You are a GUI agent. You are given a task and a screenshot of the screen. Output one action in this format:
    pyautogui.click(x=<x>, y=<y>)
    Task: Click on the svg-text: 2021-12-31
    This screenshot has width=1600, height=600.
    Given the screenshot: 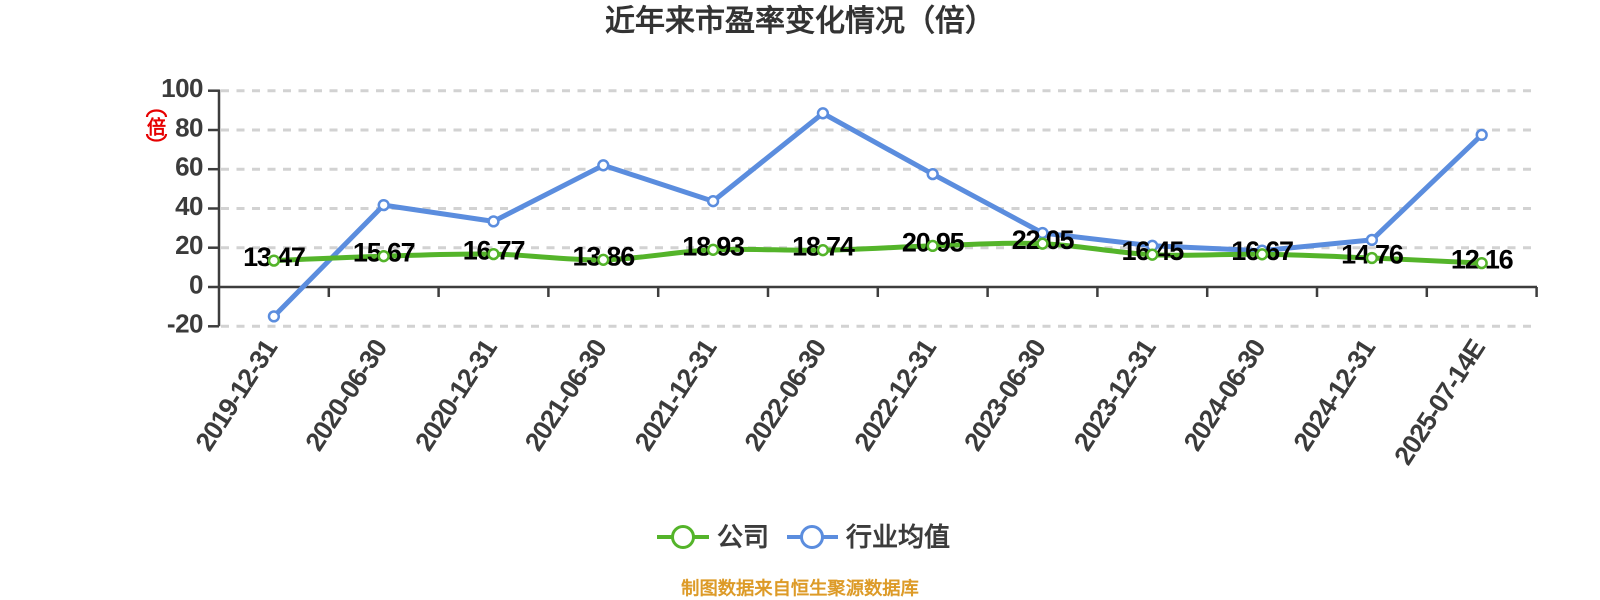 What is the action you would take?
    pyautogui.click(x=676, y=395)
    